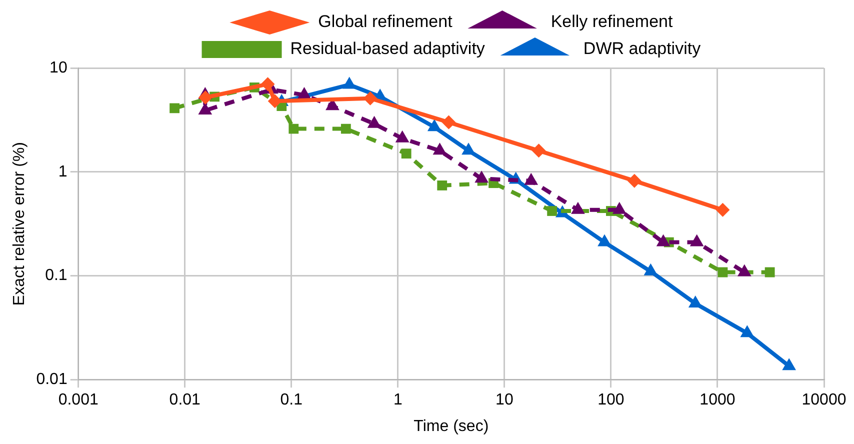 The height and width of the screenshot is (444, 854). Describe the element at coordinates (642, 48) in the screenshot. I see `legend-label: DWR adaptivity` at that location.